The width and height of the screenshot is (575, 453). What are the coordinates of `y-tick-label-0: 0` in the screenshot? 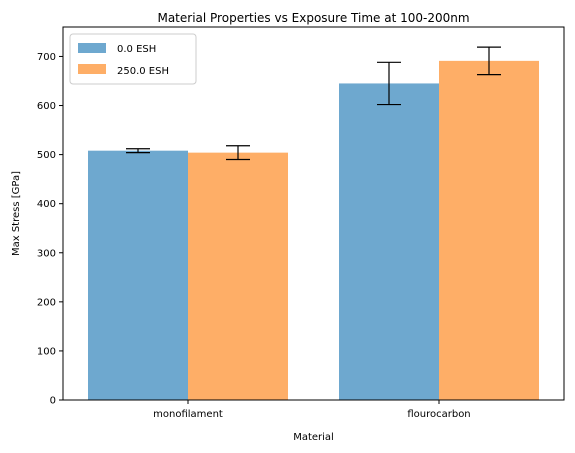 It's located at (53, 401).